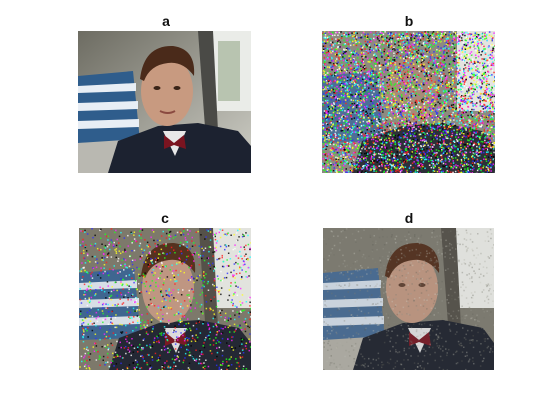 This screenshot has width=554, height=415. Describe the element at coordinates (408, 299) in the screenshot. I see `panel-image-d` at that location.